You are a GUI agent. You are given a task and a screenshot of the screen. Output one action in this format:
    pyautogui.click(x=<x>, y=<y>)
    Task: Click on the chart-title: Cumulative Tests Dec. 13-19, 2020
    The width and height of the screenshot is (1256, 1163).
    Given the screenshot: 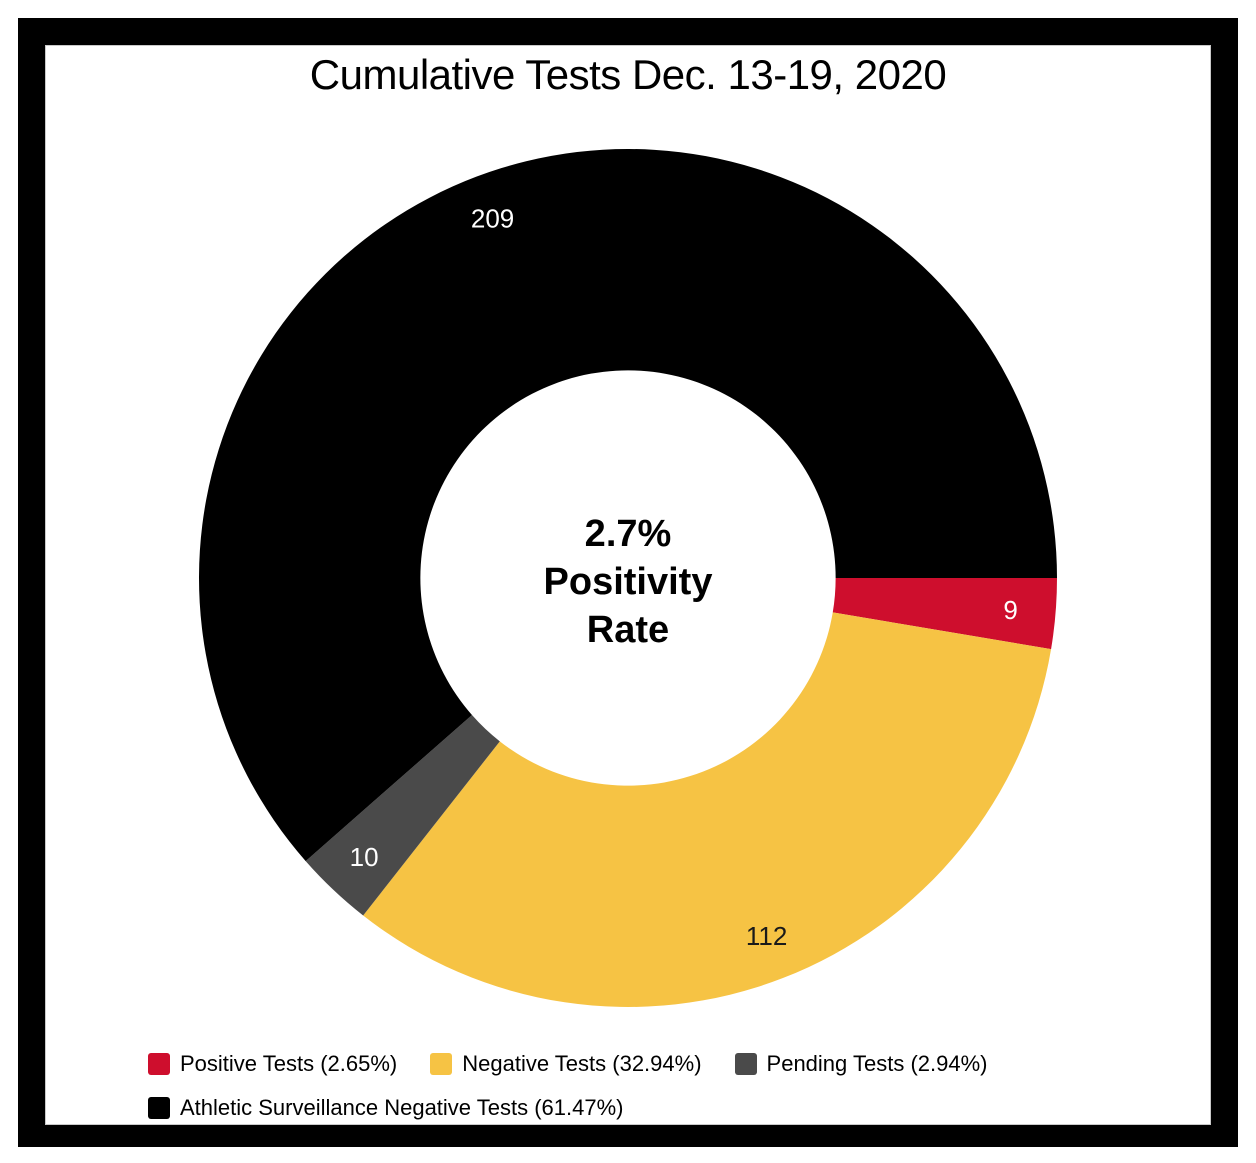 What is the action you would take?
    pyautogui.click(x=628, y=74)
    